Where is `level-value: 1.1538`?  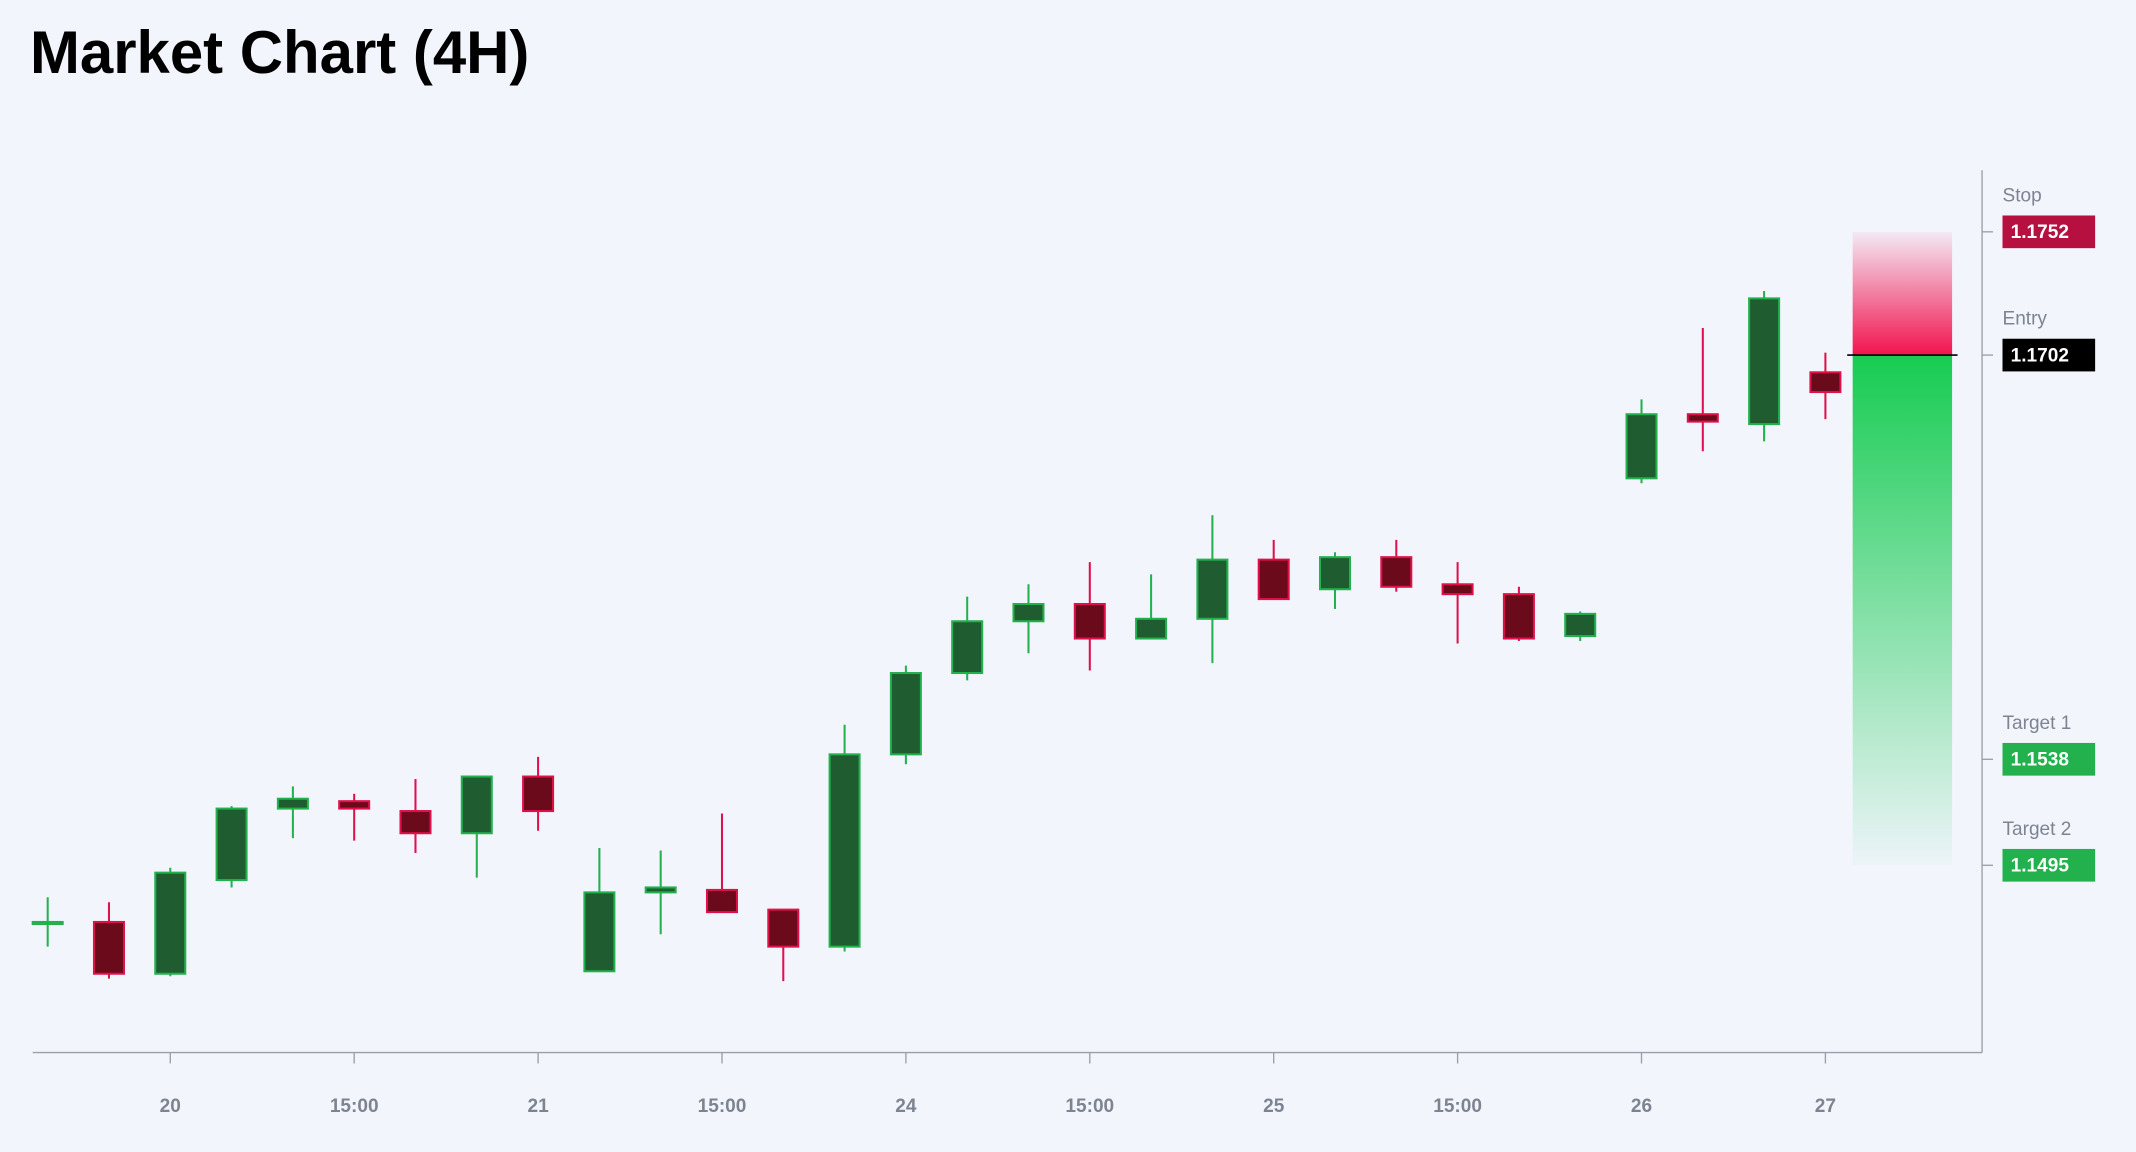 level-value: 1.1538 is located at coordinates (2040, 760).